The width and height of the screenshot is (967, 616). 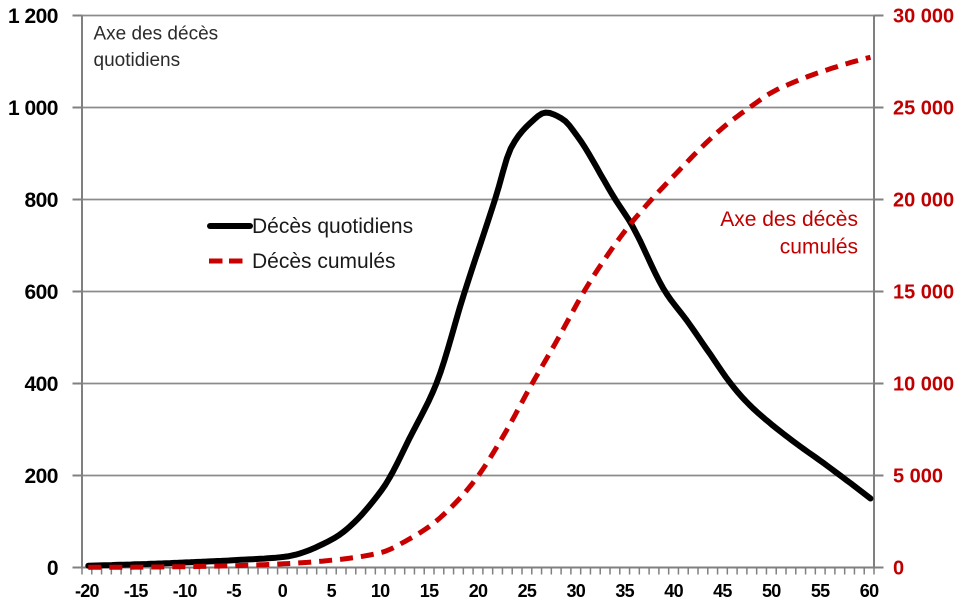 What do you see at coordinates (918, 477) in the screenshot?
I see `svg-text: 5 000` at bounding box center [918, 477].